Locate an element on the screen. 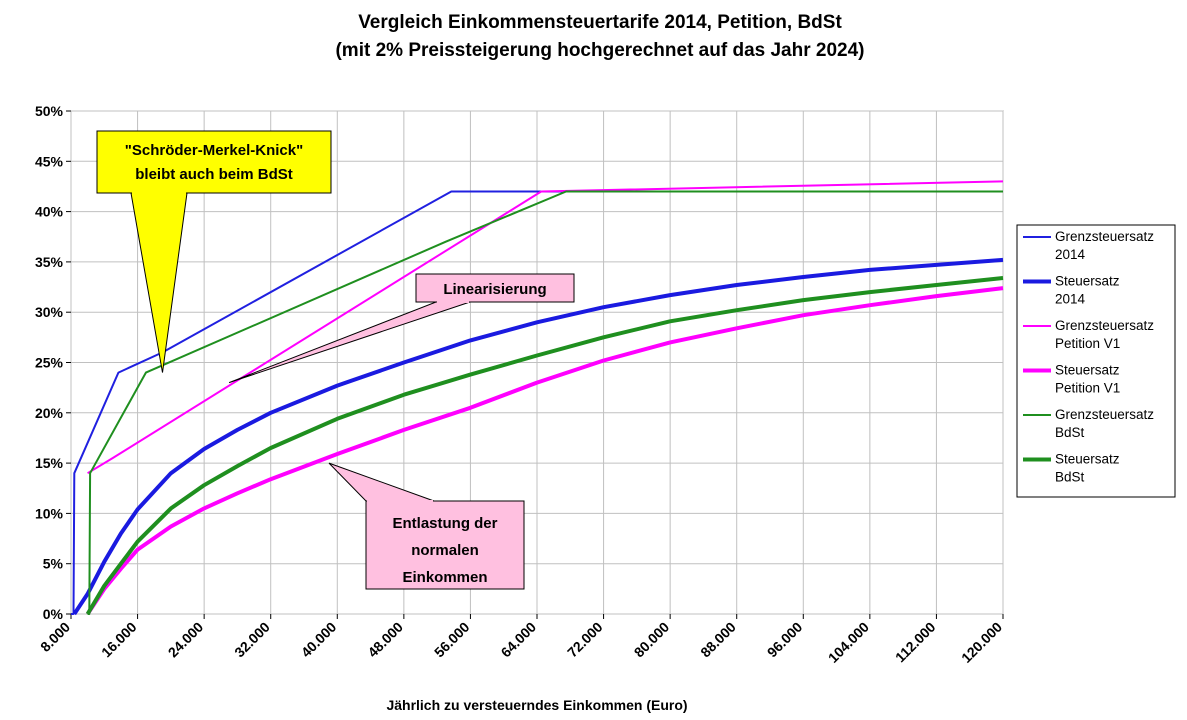  x-tick-label: 40.000 is located at coordinates (319, 640).